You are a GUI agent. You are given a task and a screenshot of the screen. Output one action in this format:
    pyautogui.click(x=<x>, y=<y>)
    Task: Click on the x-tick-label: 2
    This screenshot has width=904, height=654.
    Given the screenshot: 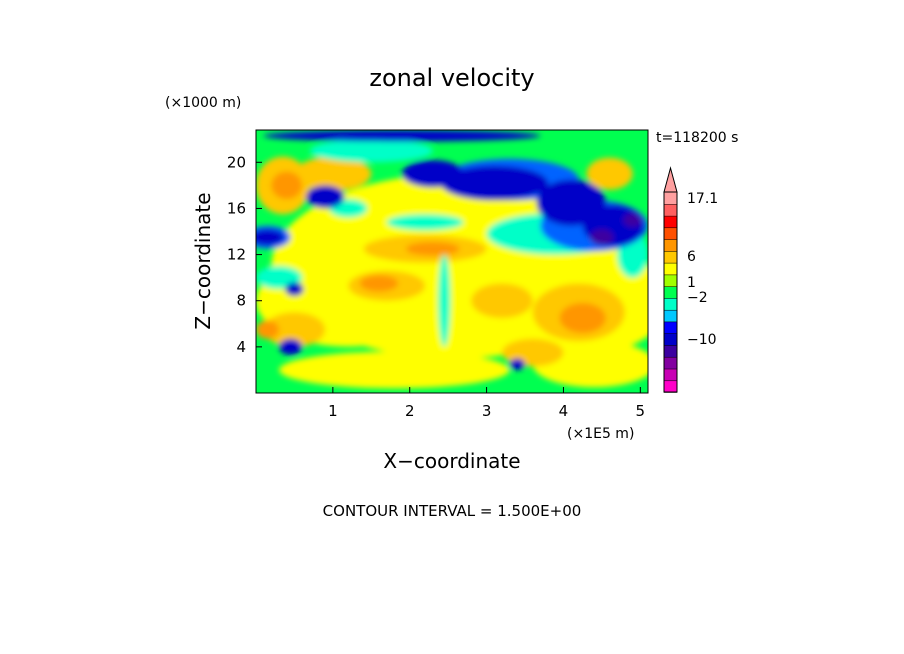 What is the action you would take?
    pyautogui.click(x=410, y=411)
    